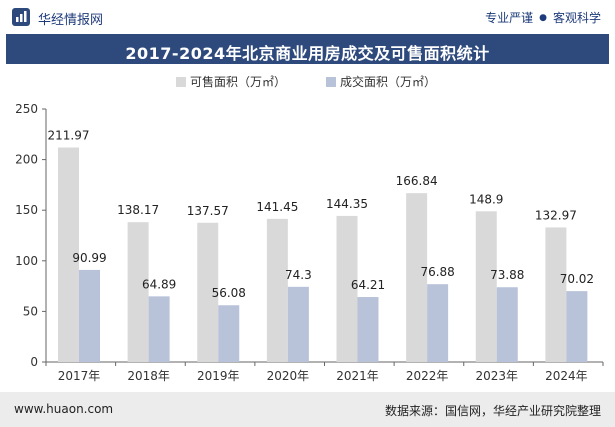  I want to click on legend-label-1: 可售面积（万㎡）, so click(238, 81).